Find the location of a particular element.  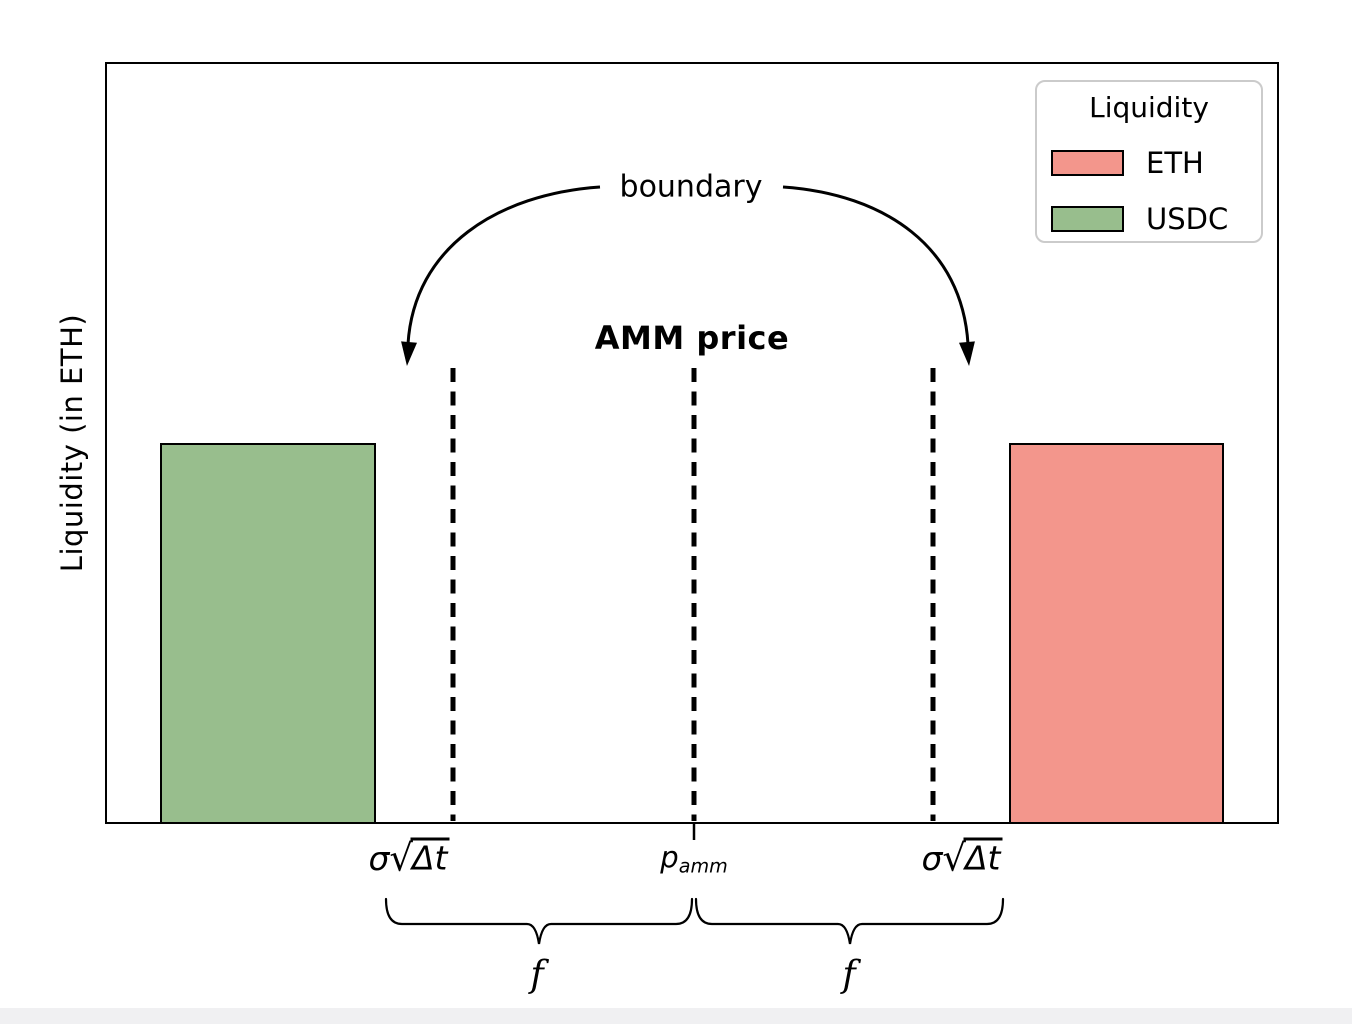

legend-label-usdc: USDC is located at coordinates (1187, 219).